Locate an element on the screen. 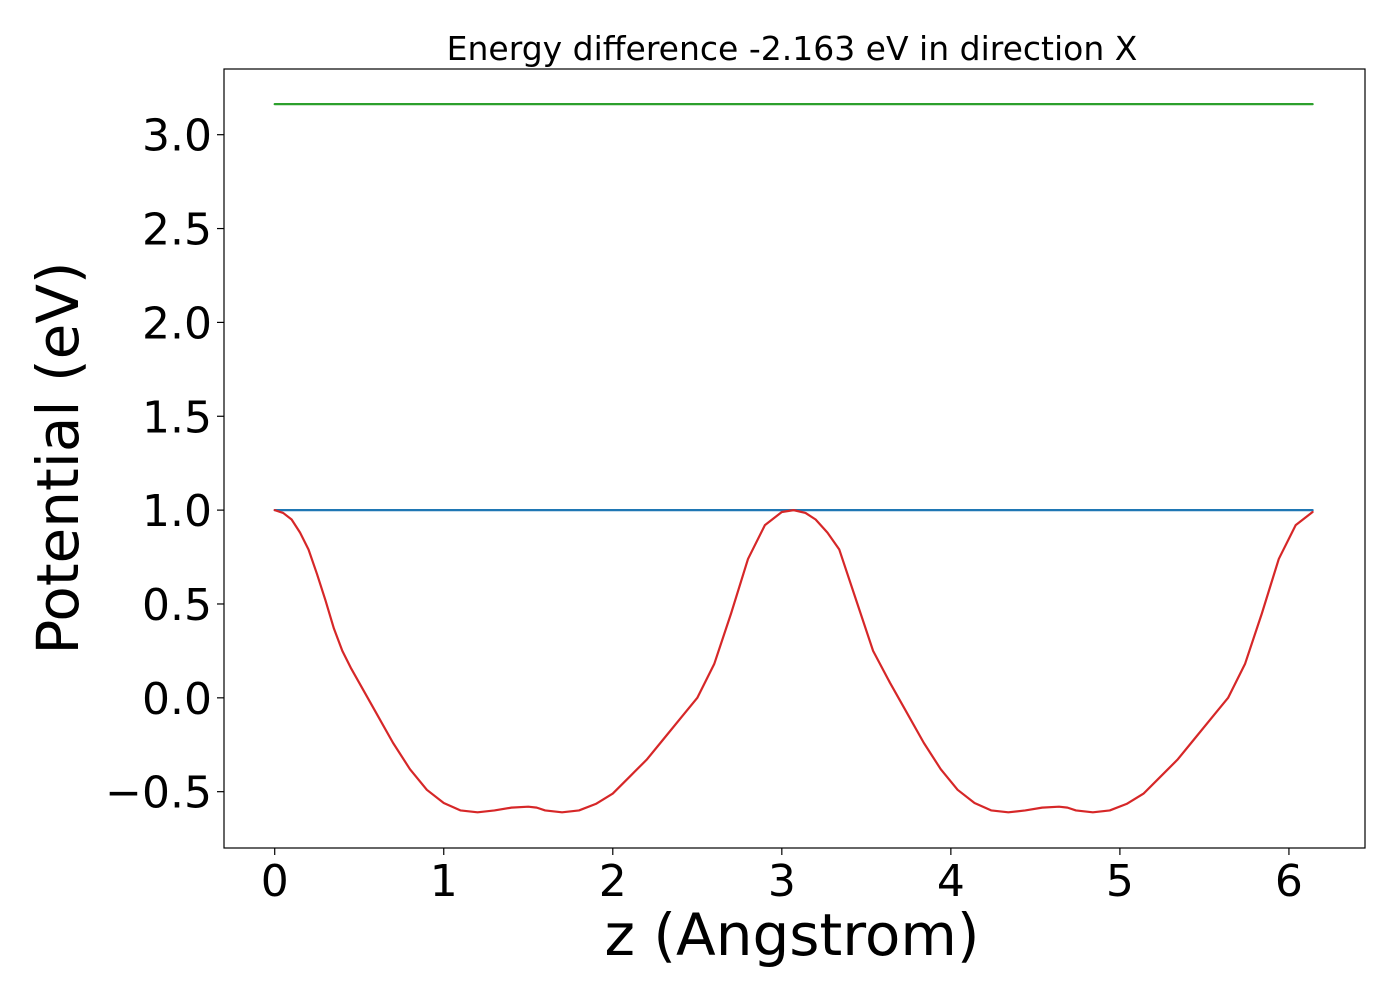  x-axis: 0 1 2 3 4 5 6 is located at coordinates (782, 877).